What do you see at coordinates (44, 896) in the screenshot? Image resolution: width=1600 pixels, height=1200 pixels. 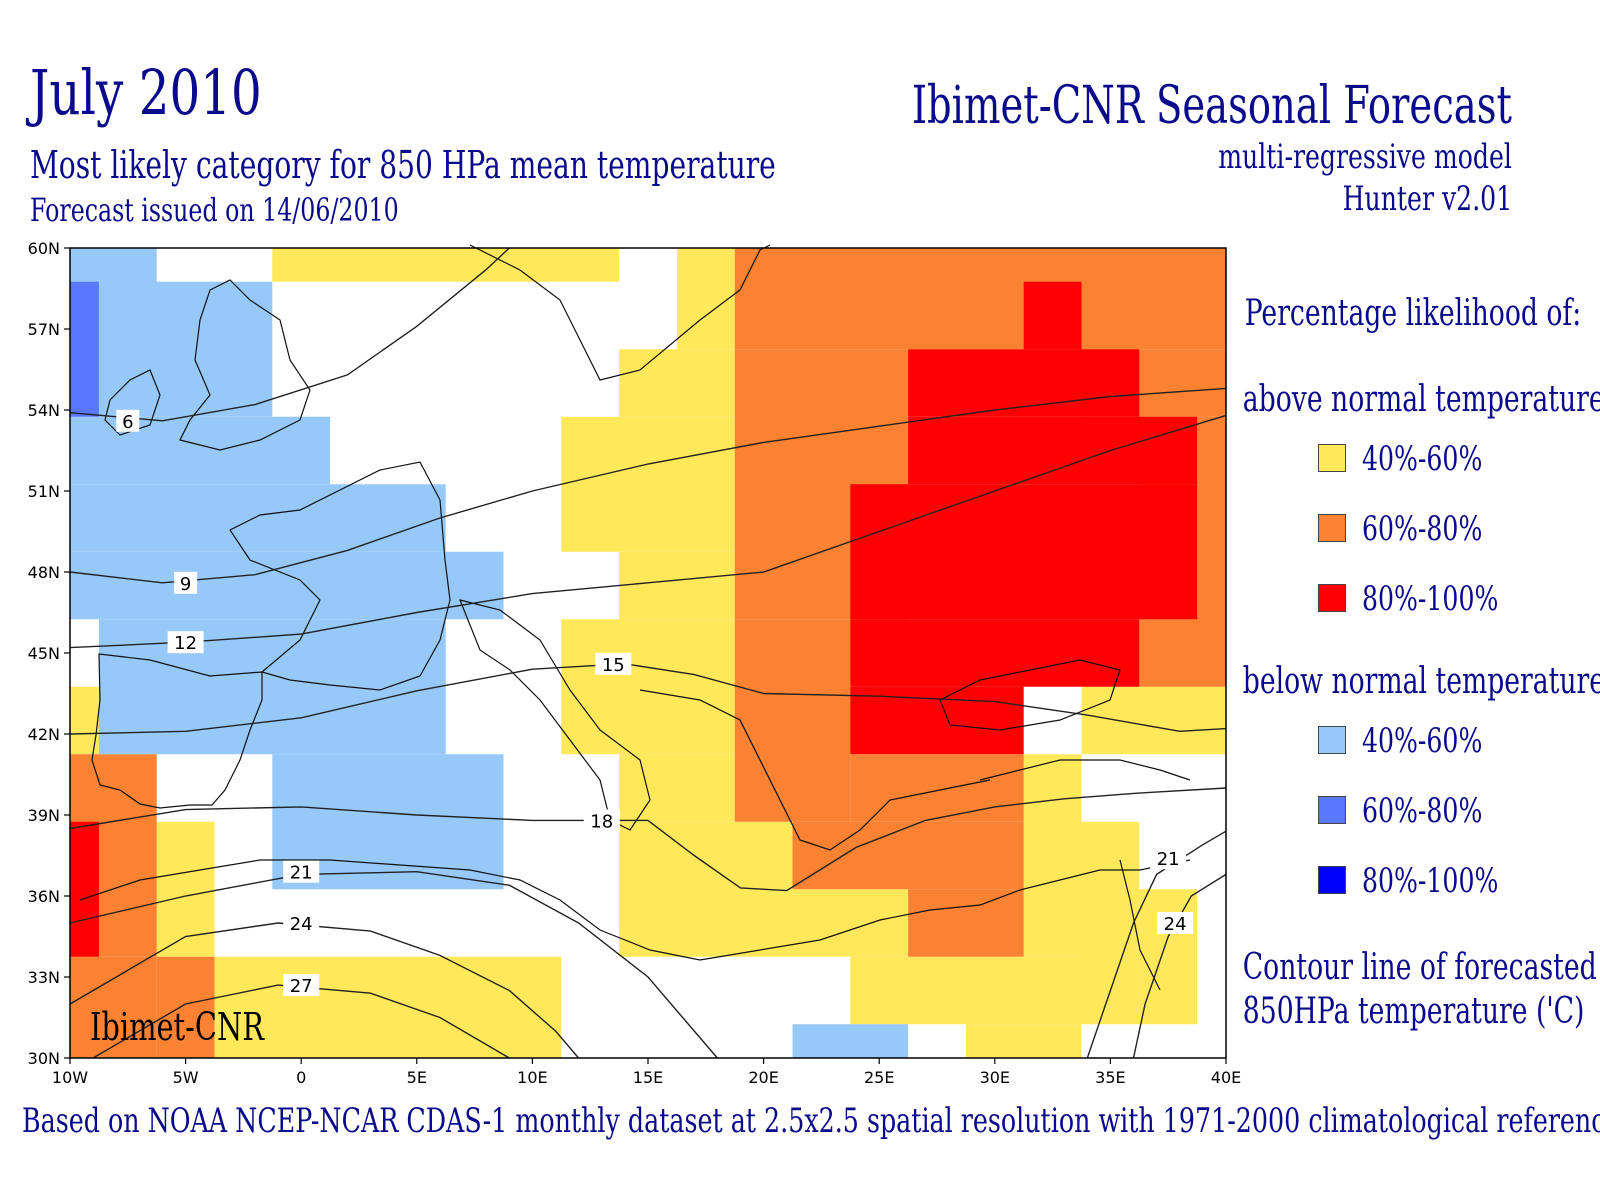 I see `lat-tick-label: 36N` at bounding box center [44, 896].